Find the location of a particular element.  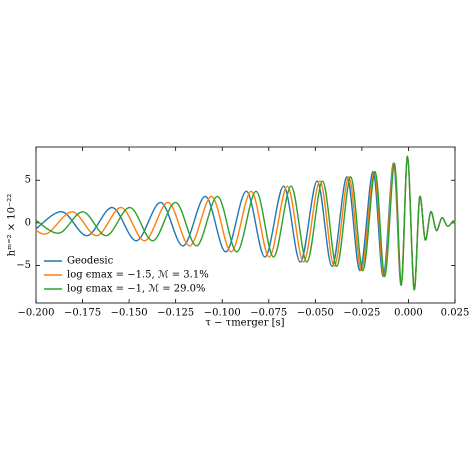

x-tick-label: 0.000 is located at coordinates (408, 313).